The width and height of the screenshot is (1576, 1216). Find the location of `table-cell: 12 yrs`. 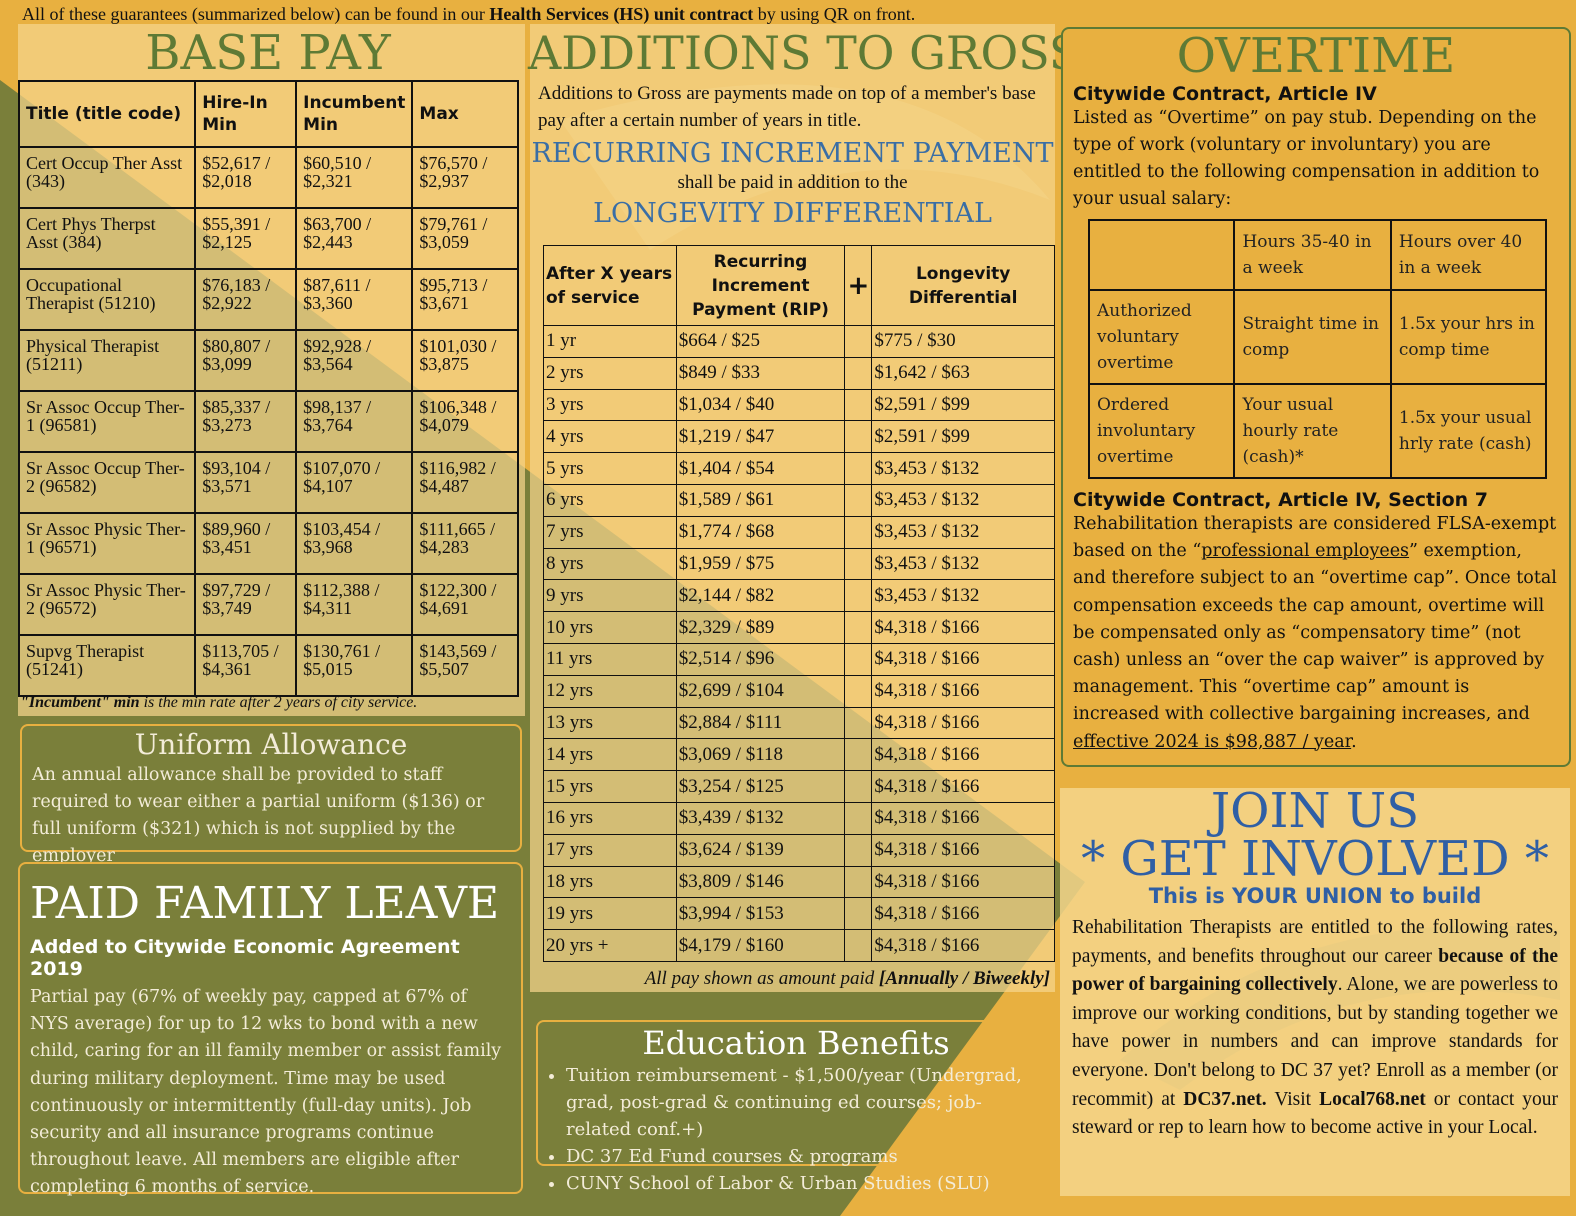

table-cell: 12 yrs is located at coordinates (610, 691).